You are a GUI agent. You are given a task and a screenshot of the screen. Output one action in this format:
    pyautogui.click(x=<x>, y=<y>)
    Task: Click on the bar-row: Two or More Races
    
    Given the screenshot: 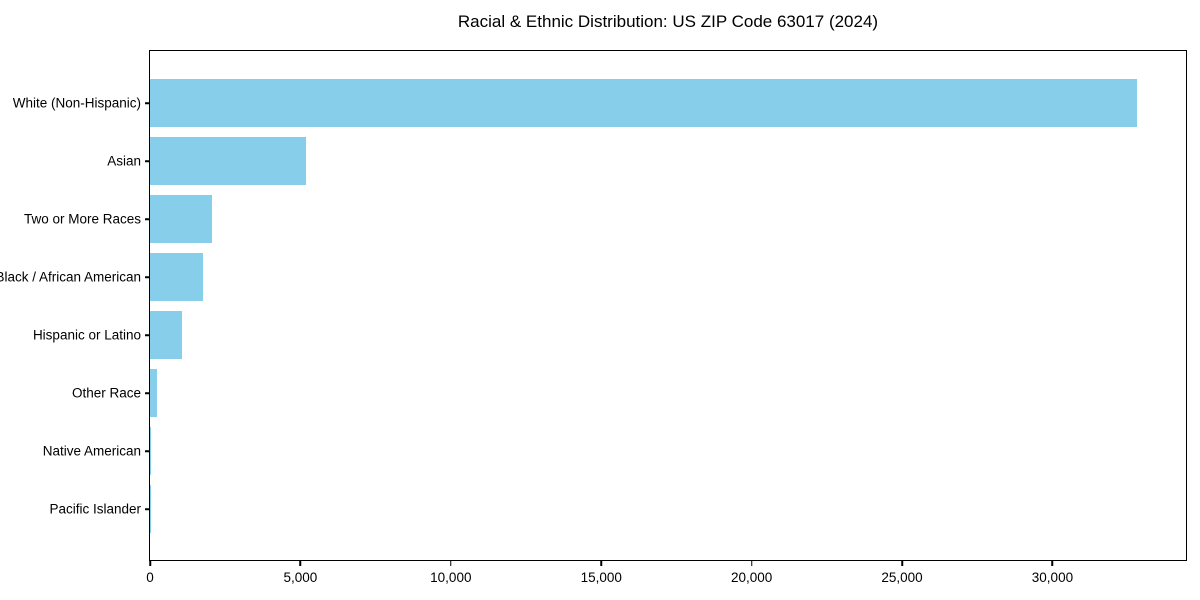 What is the action you would take?
    pyautogui.click(x=605, y=219)
    